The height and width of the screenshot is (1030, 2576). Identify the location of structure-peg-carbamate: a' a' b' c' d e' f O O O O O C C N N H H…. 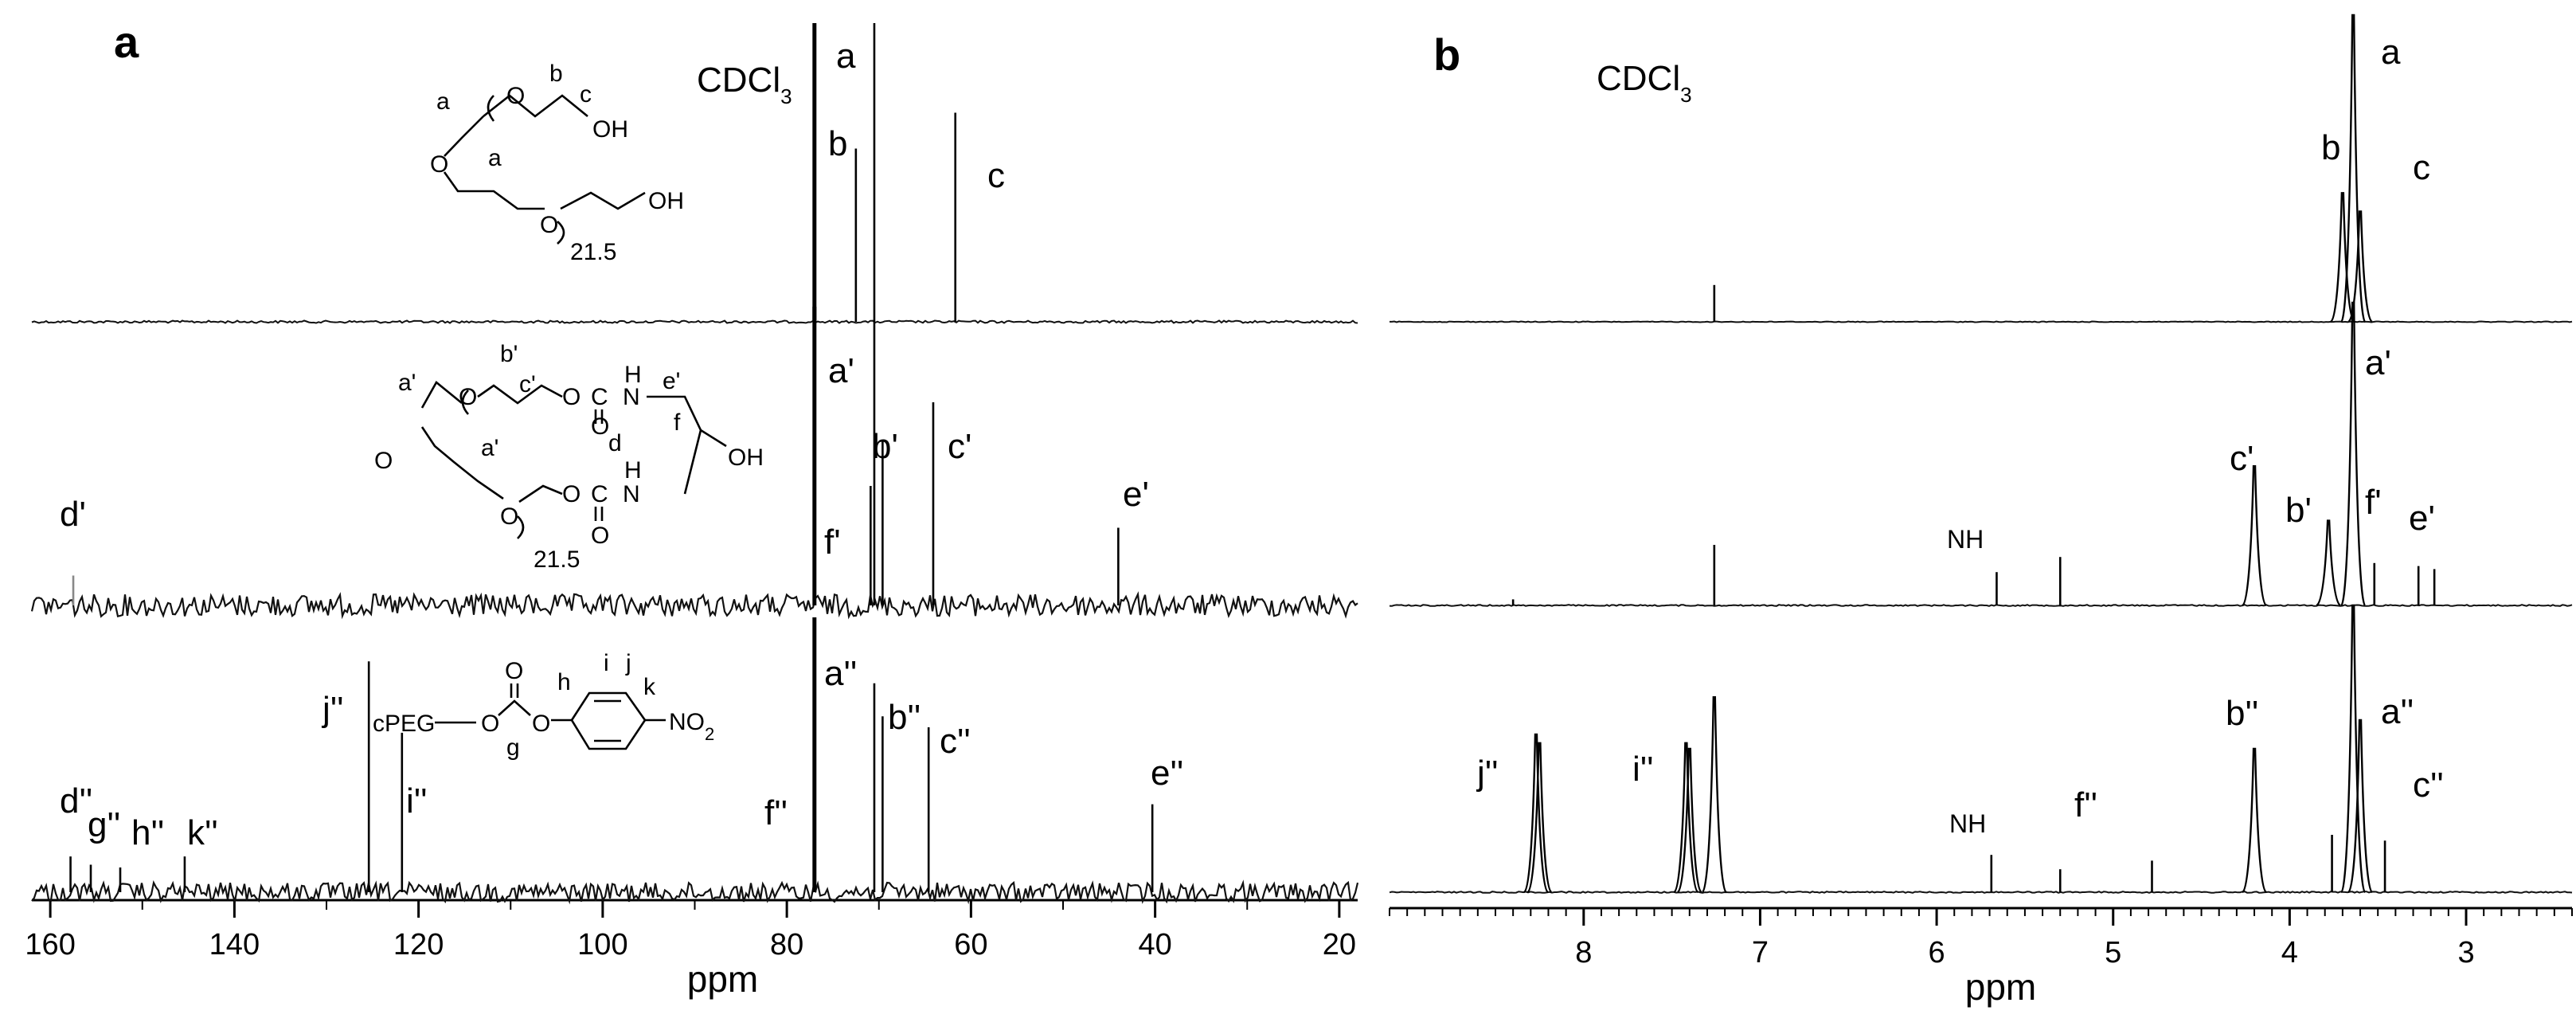
(569, 457).